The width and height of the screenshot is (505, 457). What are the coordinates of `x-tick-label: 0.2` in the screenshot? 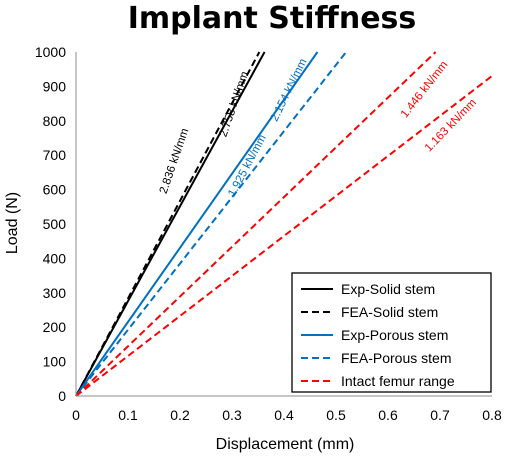 It's located at (180, 415).